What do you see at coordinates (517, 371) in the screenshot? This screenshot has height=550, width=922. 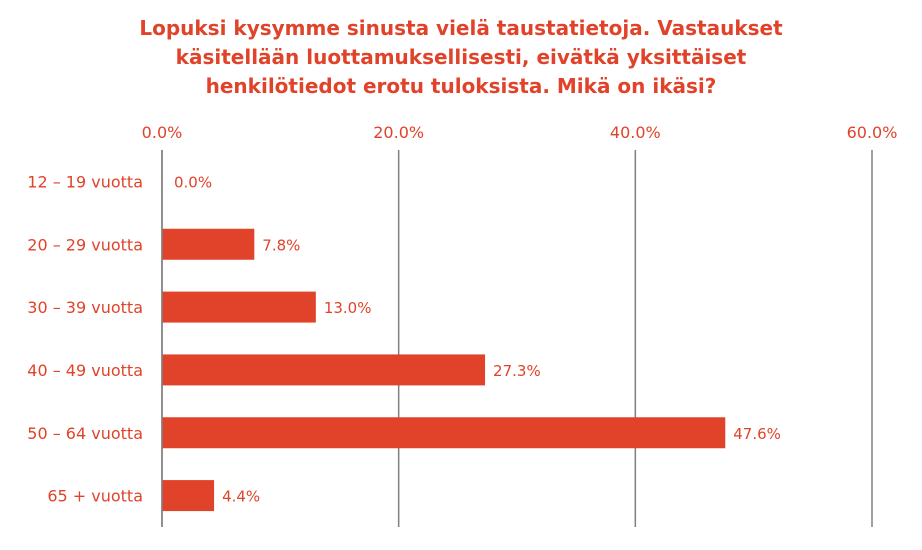 I see `data-label: 27.3%` at bounding box center [517, 371].